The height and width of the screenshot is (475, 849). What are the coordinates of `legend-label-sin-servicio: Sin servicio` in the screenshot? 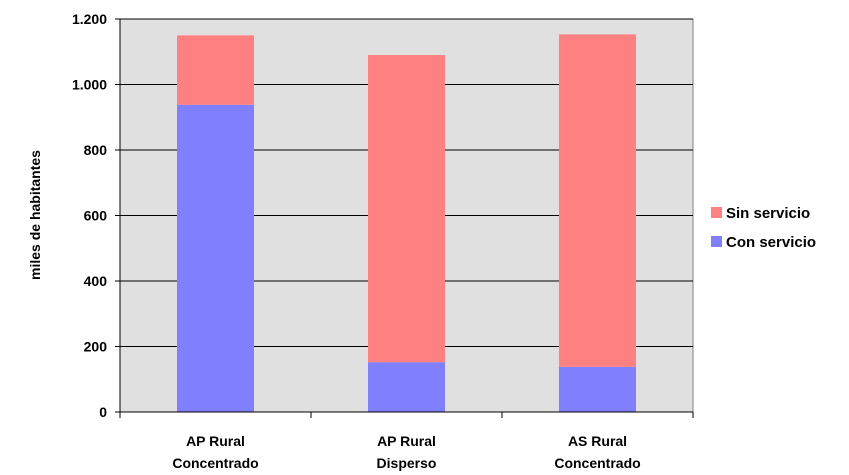 It's located at (768, 213).